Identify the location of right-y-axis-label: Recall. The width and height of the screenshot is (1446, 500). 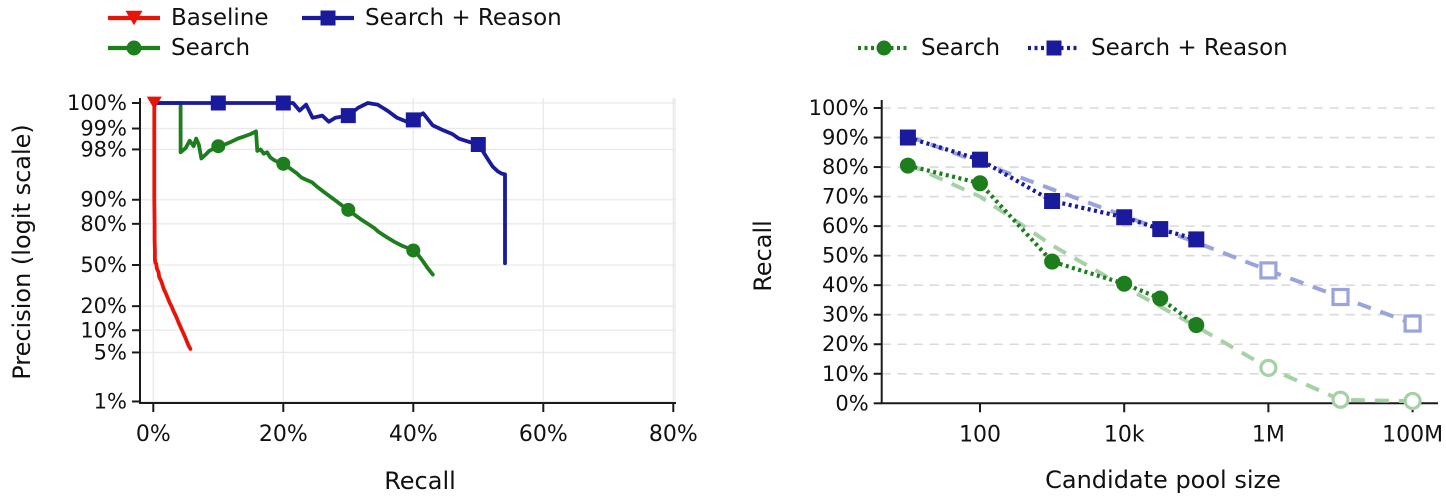
(763, 256).